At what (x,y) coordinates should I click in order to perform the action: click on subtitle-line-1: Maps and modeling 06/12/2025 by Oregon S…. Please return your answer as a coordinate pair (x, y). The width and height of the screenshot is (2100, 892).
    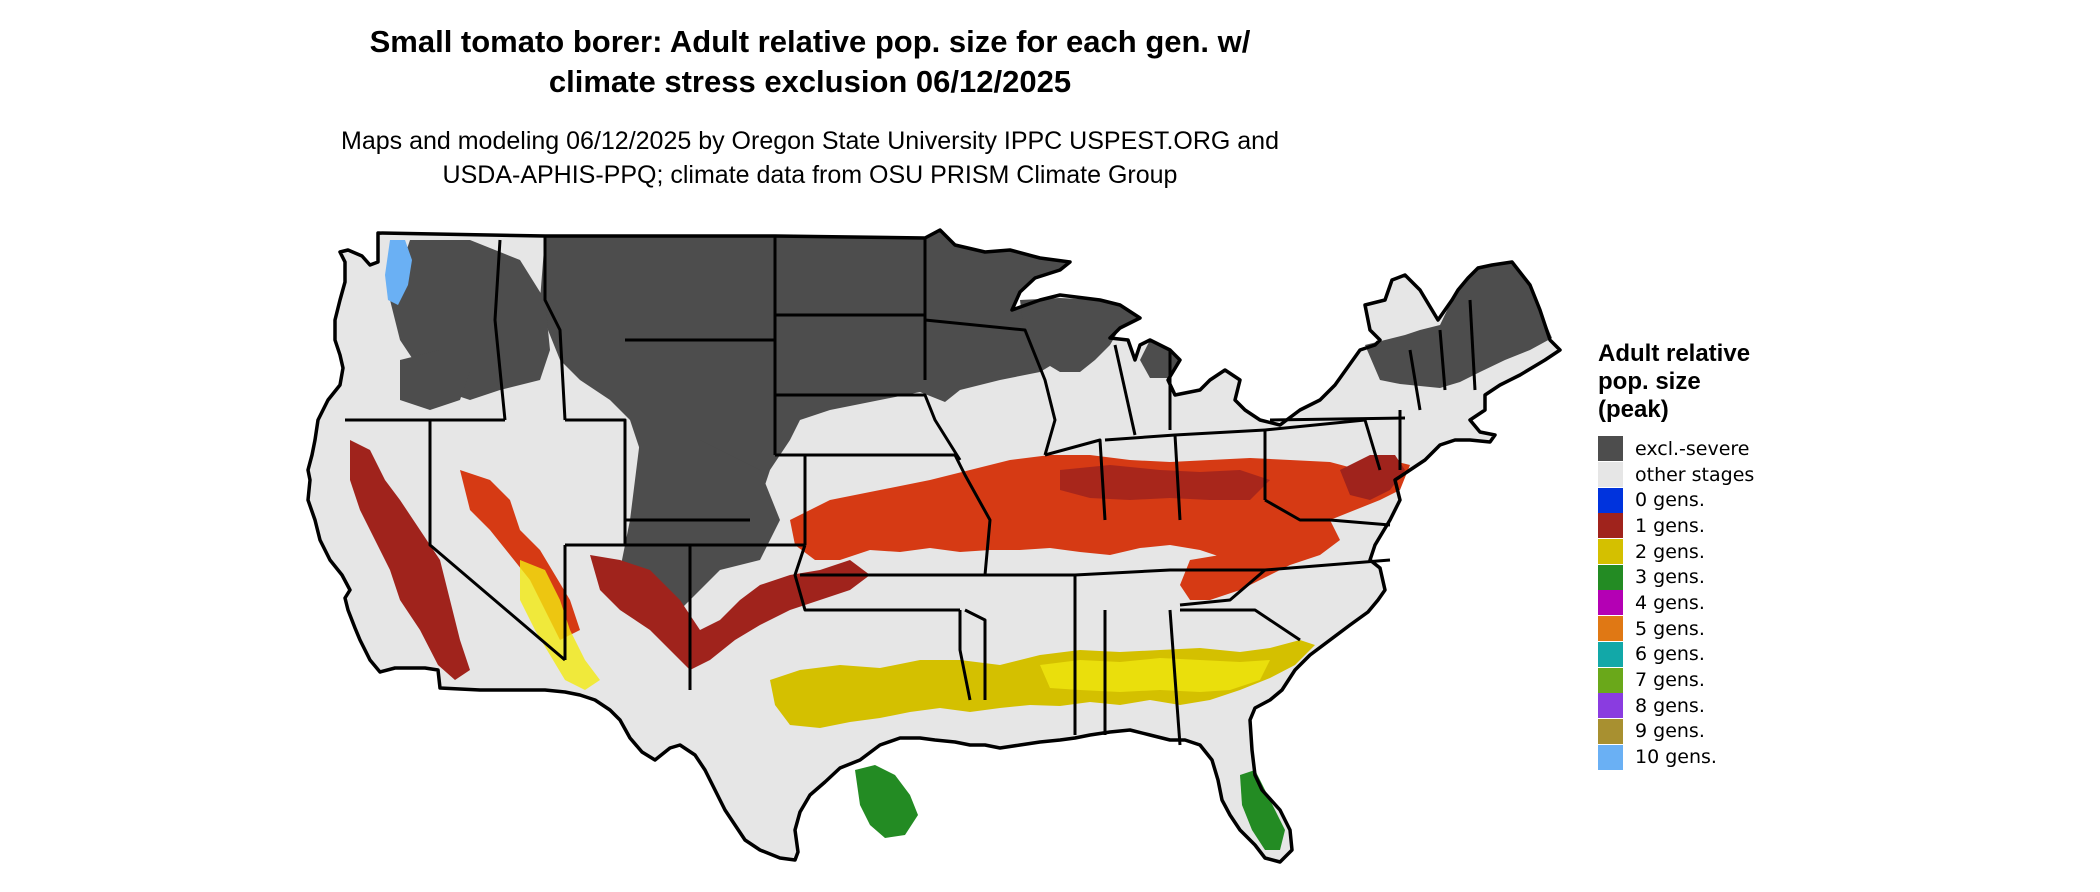
    Looking at the image, I should click on (810, 141).